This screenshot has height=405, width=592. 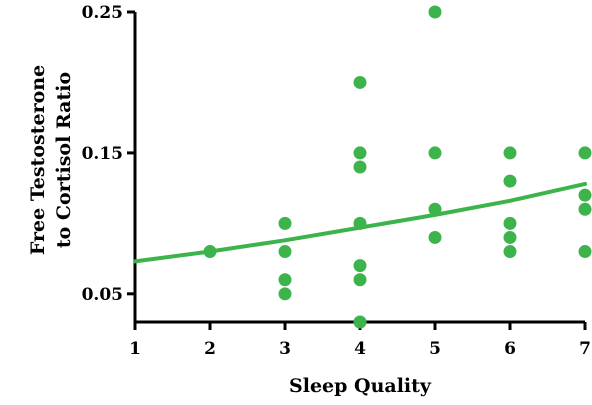 I want to click on x-tick-label: 5, so click(x=435, y=349).